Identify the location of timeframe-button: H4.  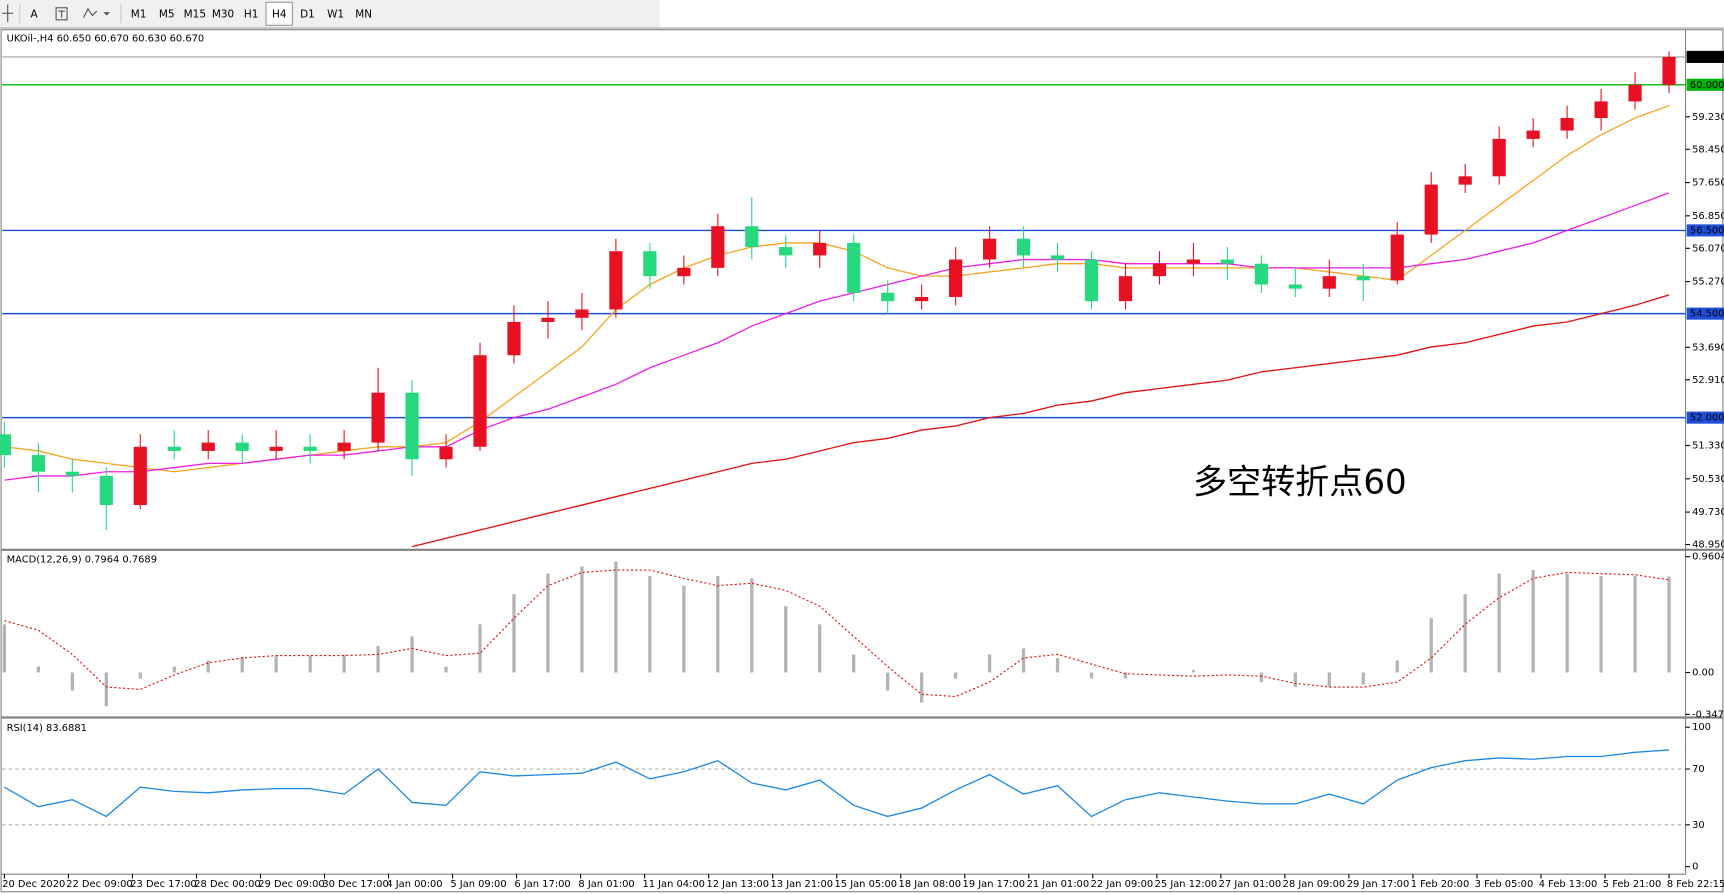
(279, 14).